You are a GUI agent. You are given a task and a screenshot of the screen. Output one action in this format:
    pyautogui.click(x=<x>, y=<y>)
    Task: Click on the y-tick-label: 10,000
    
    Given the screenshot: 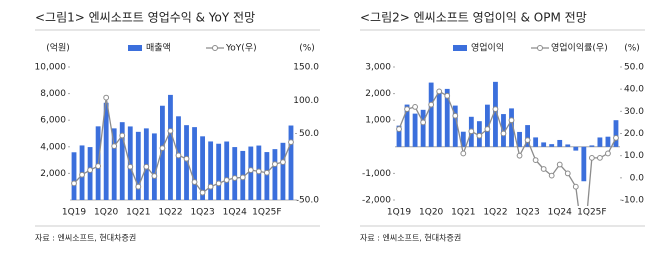 What is the action you would take?
    pyautogui.click(x=51, y=68)
    